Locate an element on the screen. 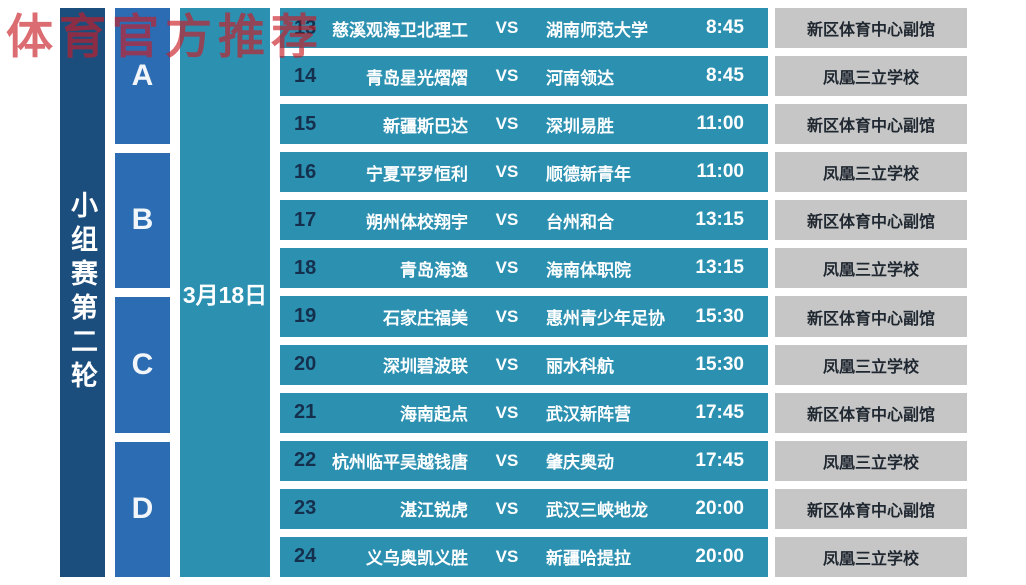 The width and height of the screenshot is (1026, 585). group-label: C is located at coordinates (142, 364).